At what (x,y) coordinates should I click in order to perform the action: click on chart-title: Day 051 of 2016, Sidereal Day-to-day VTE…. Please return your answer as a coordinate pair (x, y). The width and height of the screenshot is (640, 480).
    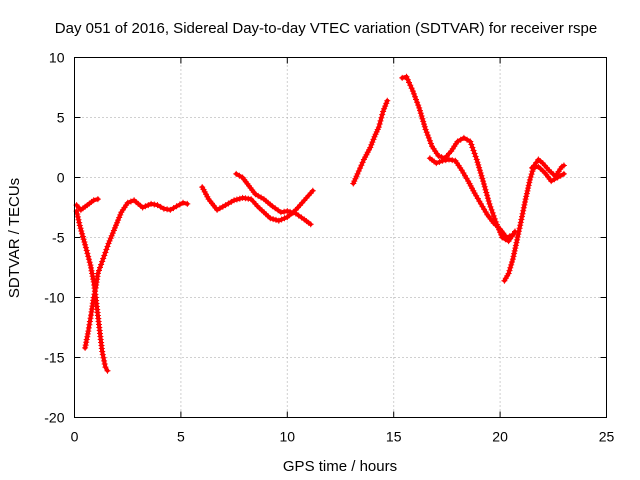
    Looking at the image, I should click on (326, 28).